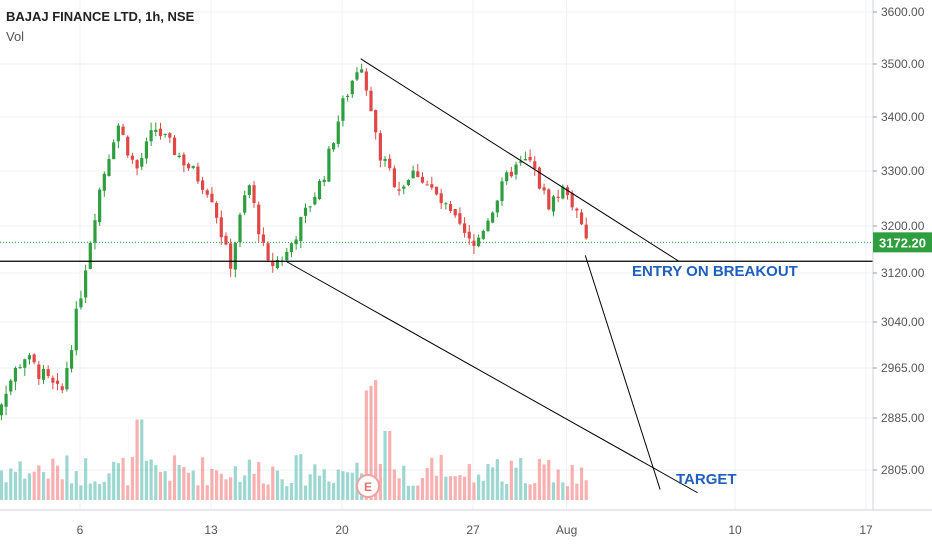 The width and height of the screenshot is (932, 555). I want to click on earnings-marker-icon, so click(368, 486).